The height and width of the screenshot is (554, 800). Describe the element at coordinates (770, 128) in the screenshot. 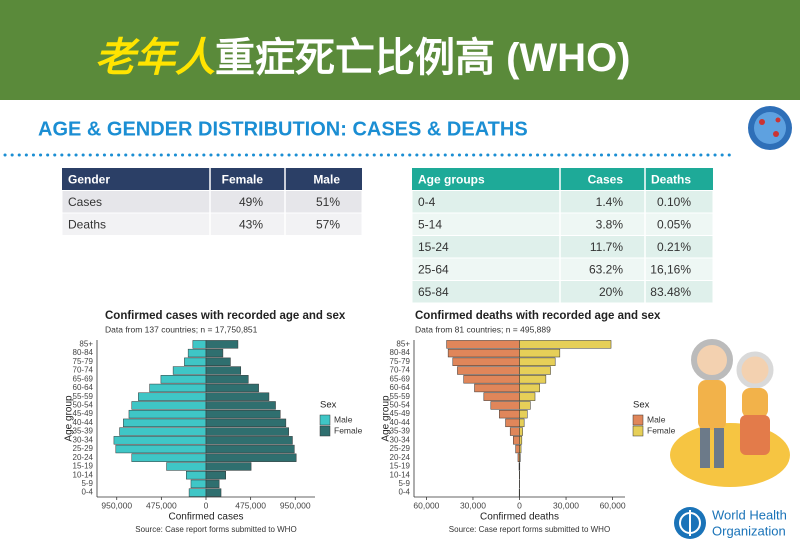

I see `virus-icon` at that location.